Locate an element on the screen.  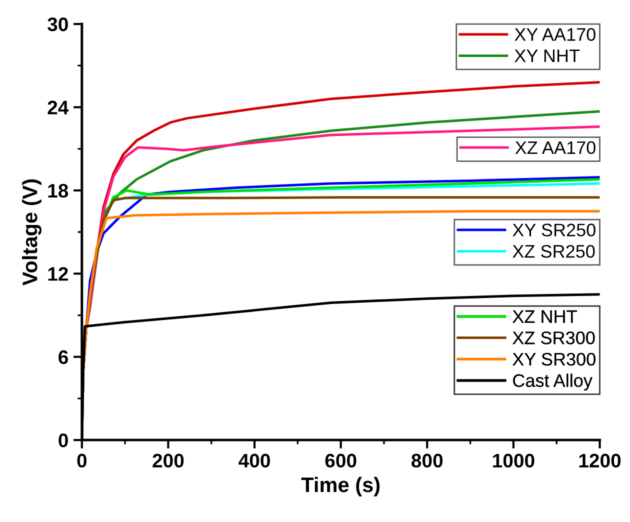
x-tick-label: 0 is located at coordinates (82, 461).